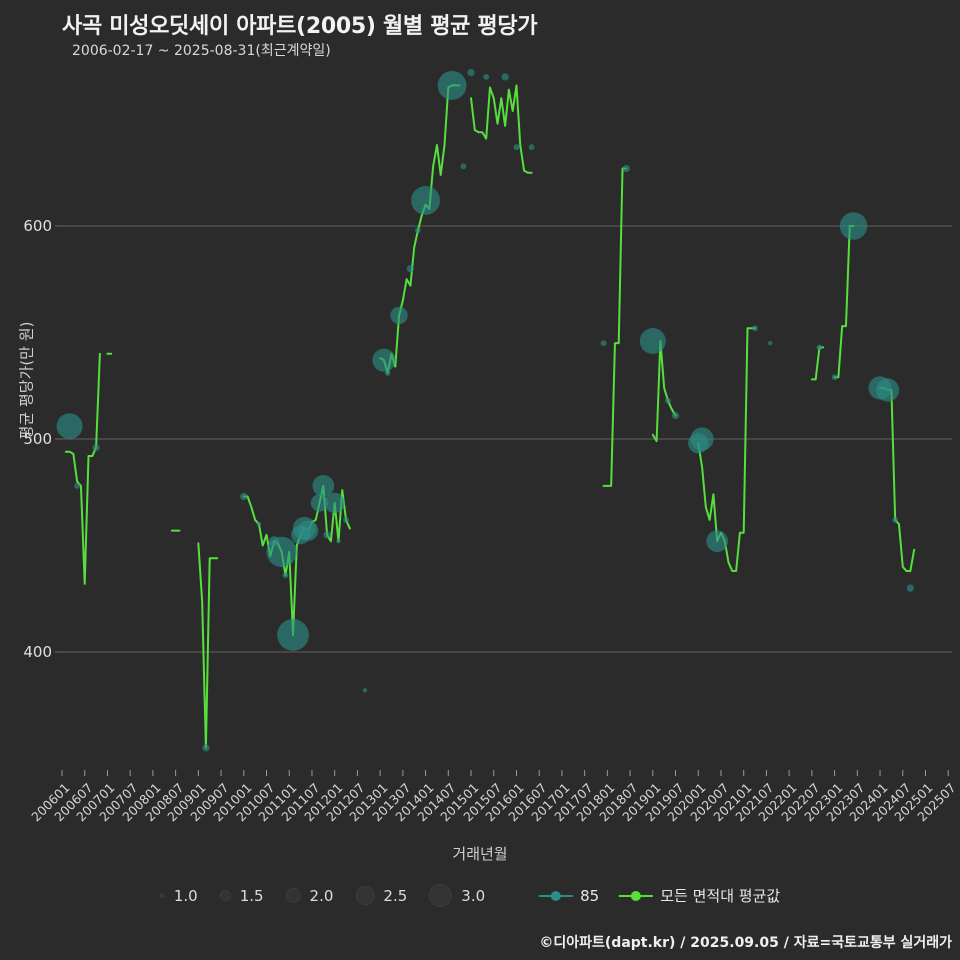  Describe the element at coordinates (381, 895) in the screenshot. I see `legend-size-item: 2.5` at that location.